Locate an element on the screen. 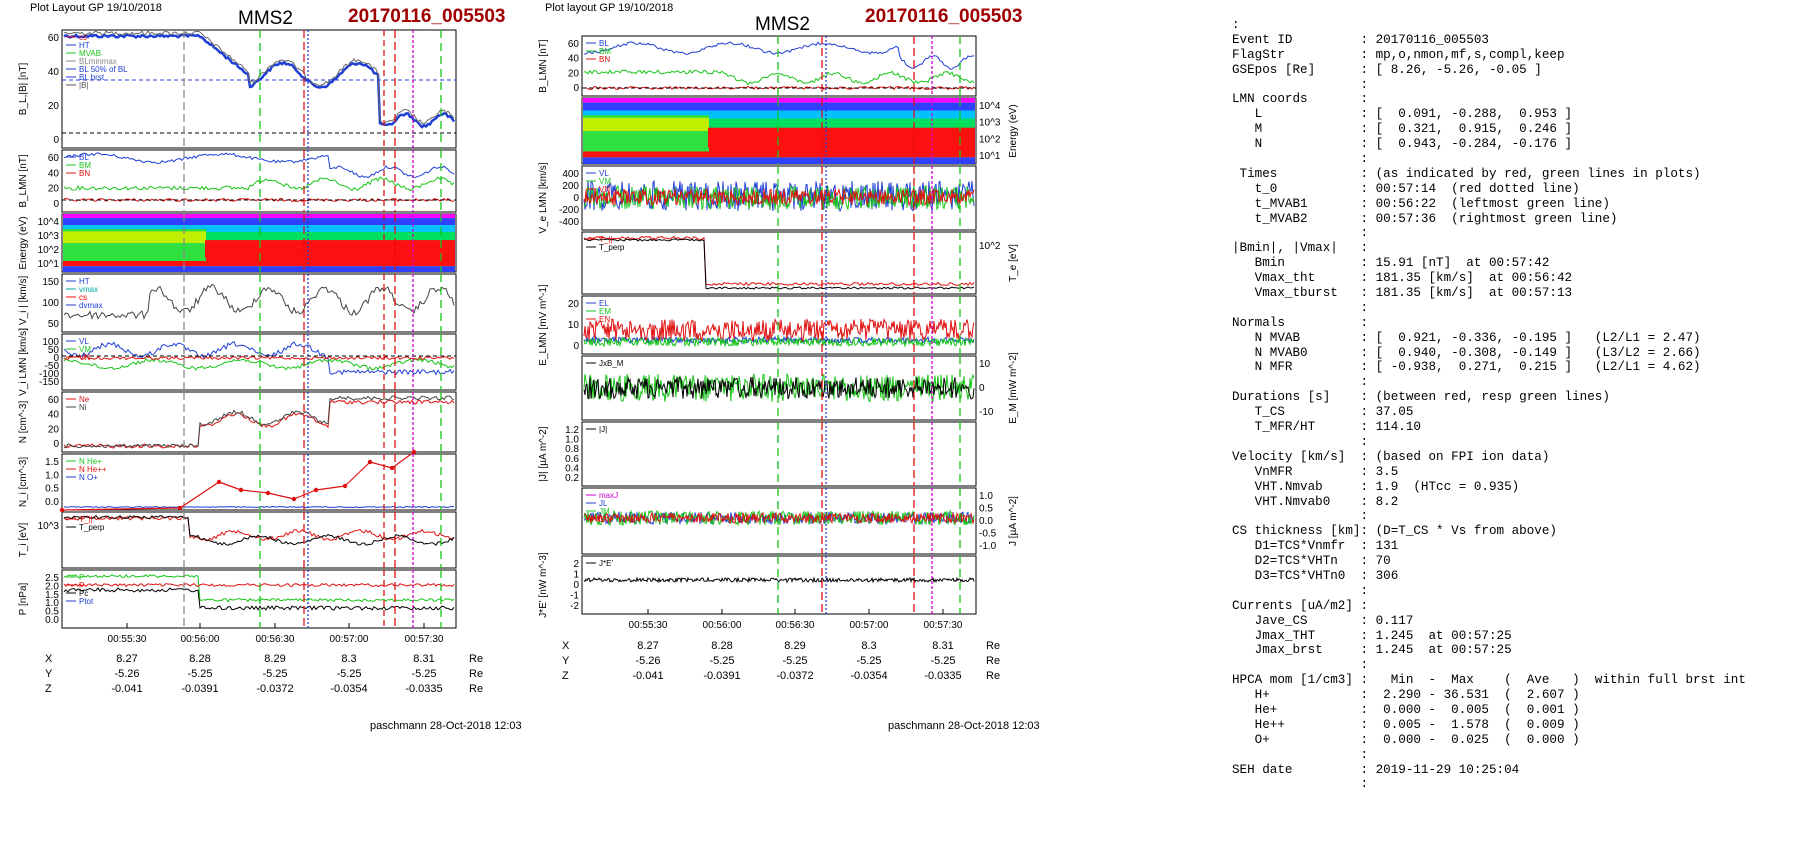 The width and height of the screenshot is (1804, 841). middle-series-VM is located at coordinates (779, 198).